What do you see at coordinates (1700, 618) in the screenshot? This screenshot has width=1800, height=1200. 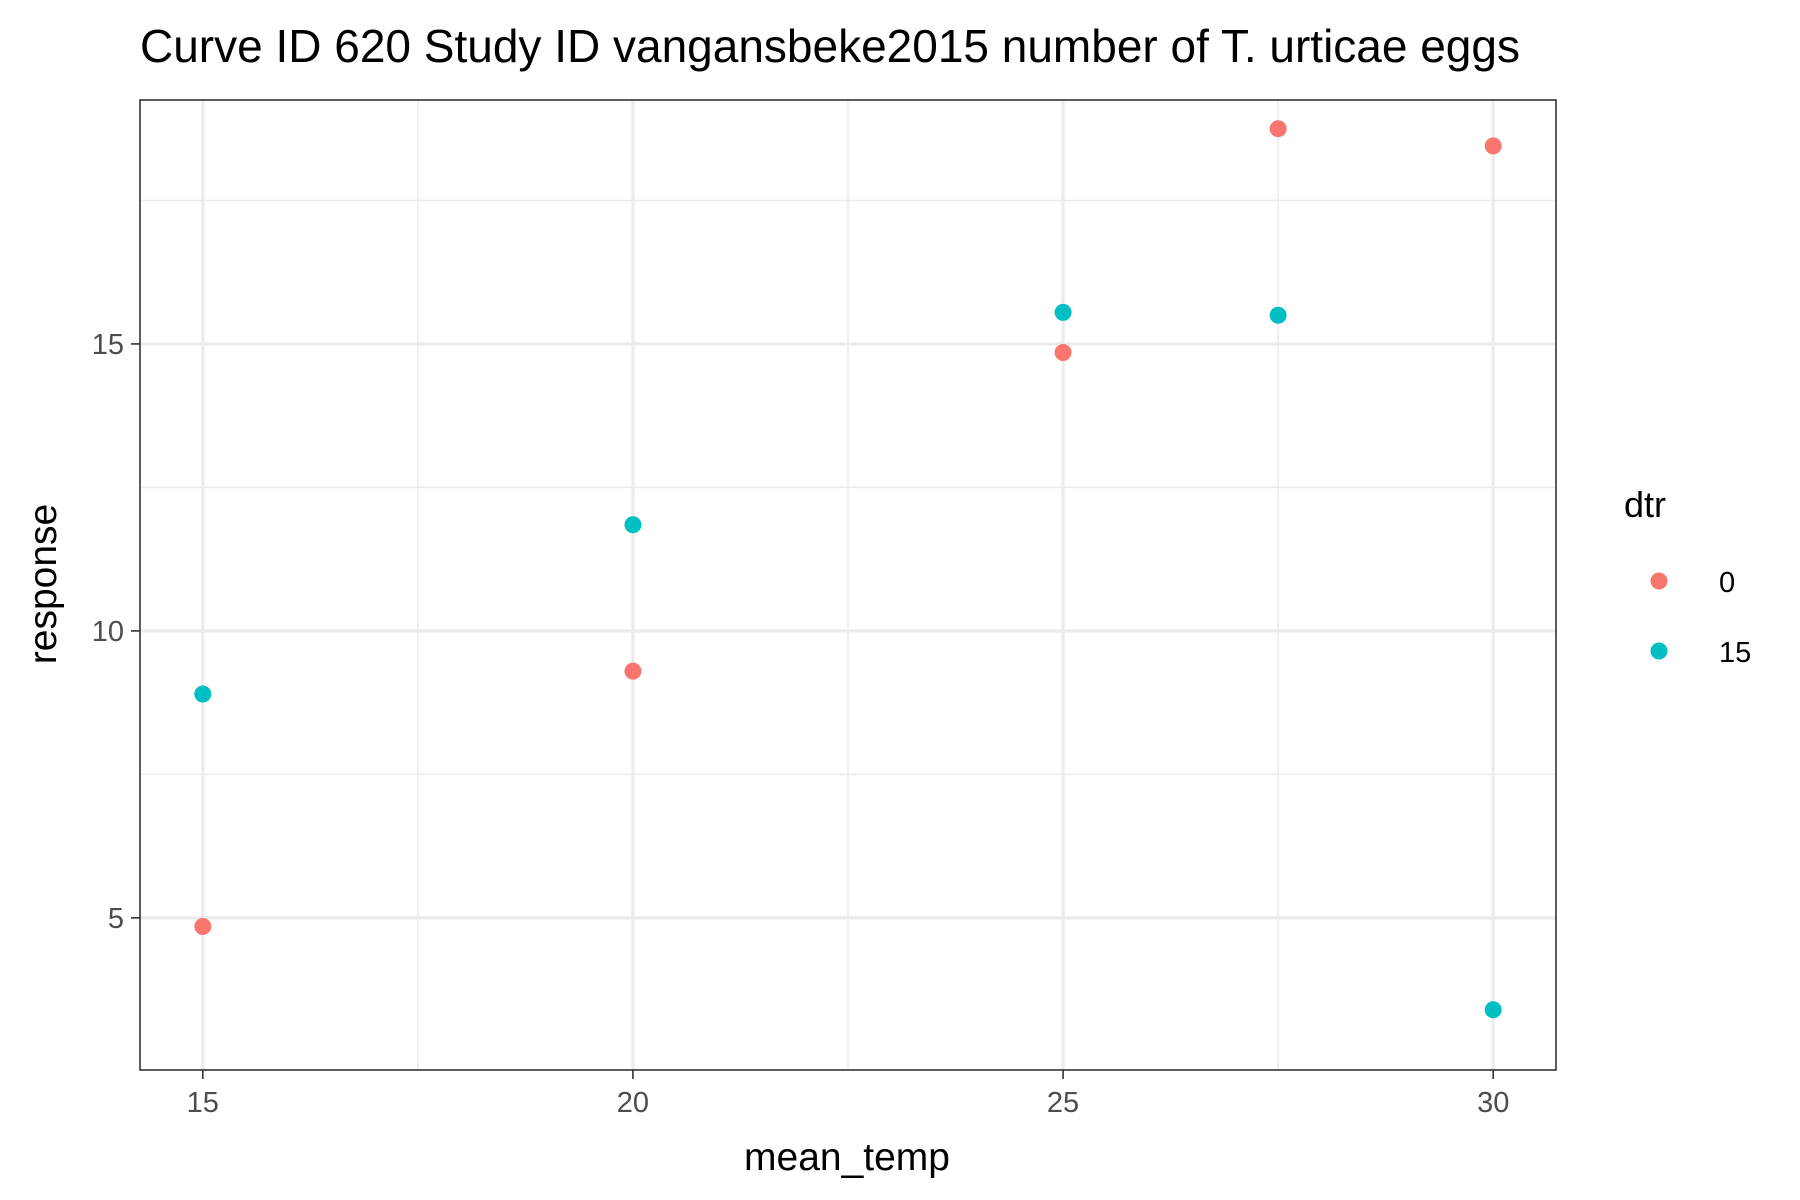 I see `legend-entries: 0 15` at bounding box center [1700, 618].